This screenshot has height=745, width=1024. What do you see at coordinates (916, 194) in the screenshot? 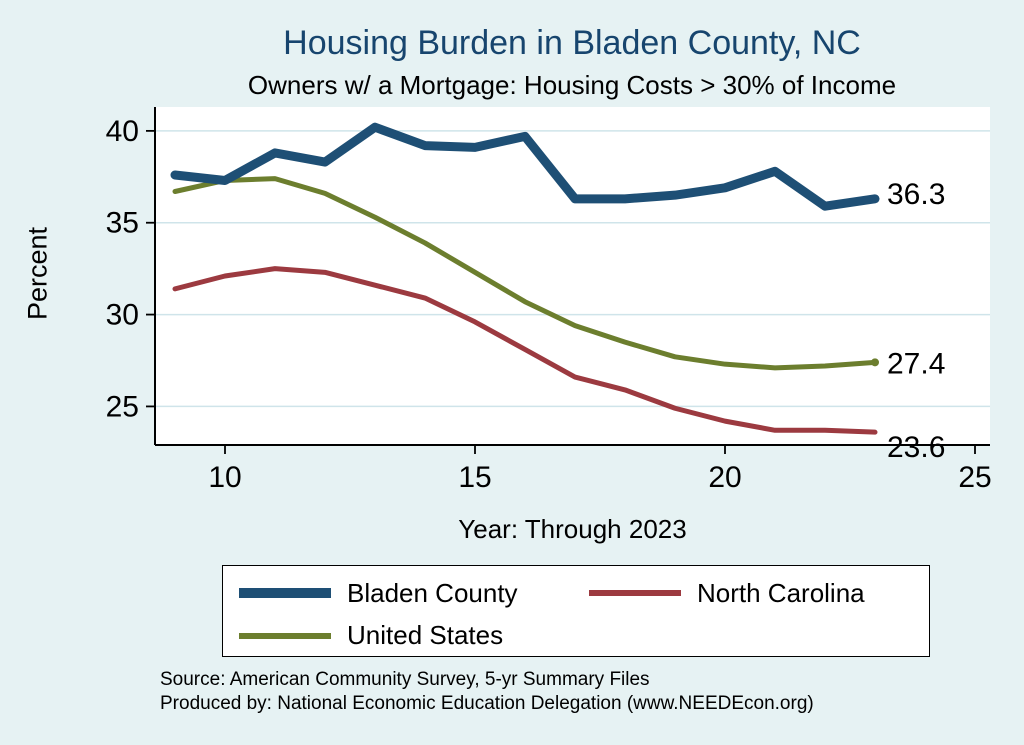
I see `end-value-label-bladen-county: 36.3` at bounding box center [916, 194].